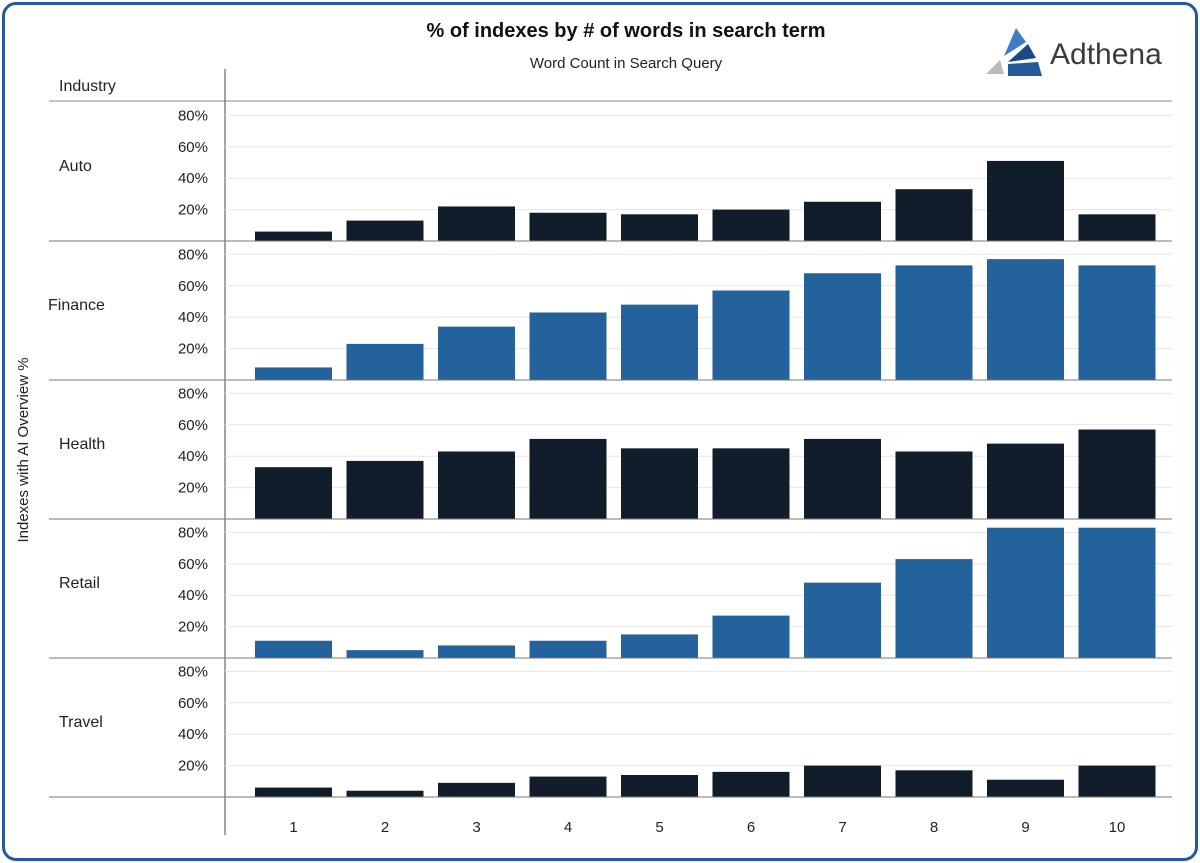 Image resolution: width=1200 pixels, height=863 pixels. What do you see at coordinates (1022, 53) in the screenshot?
I see `logo-mark-middle` at bounding box center [1022, 53].